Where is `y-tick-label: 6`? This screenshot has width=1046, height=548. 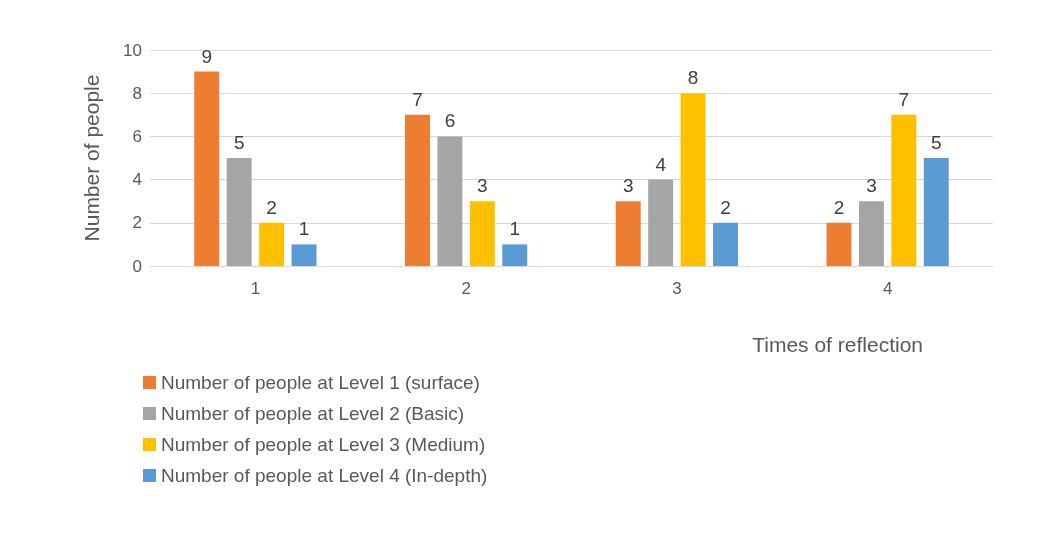 y-tick-label: 6 is located at coordinates (137, 136).